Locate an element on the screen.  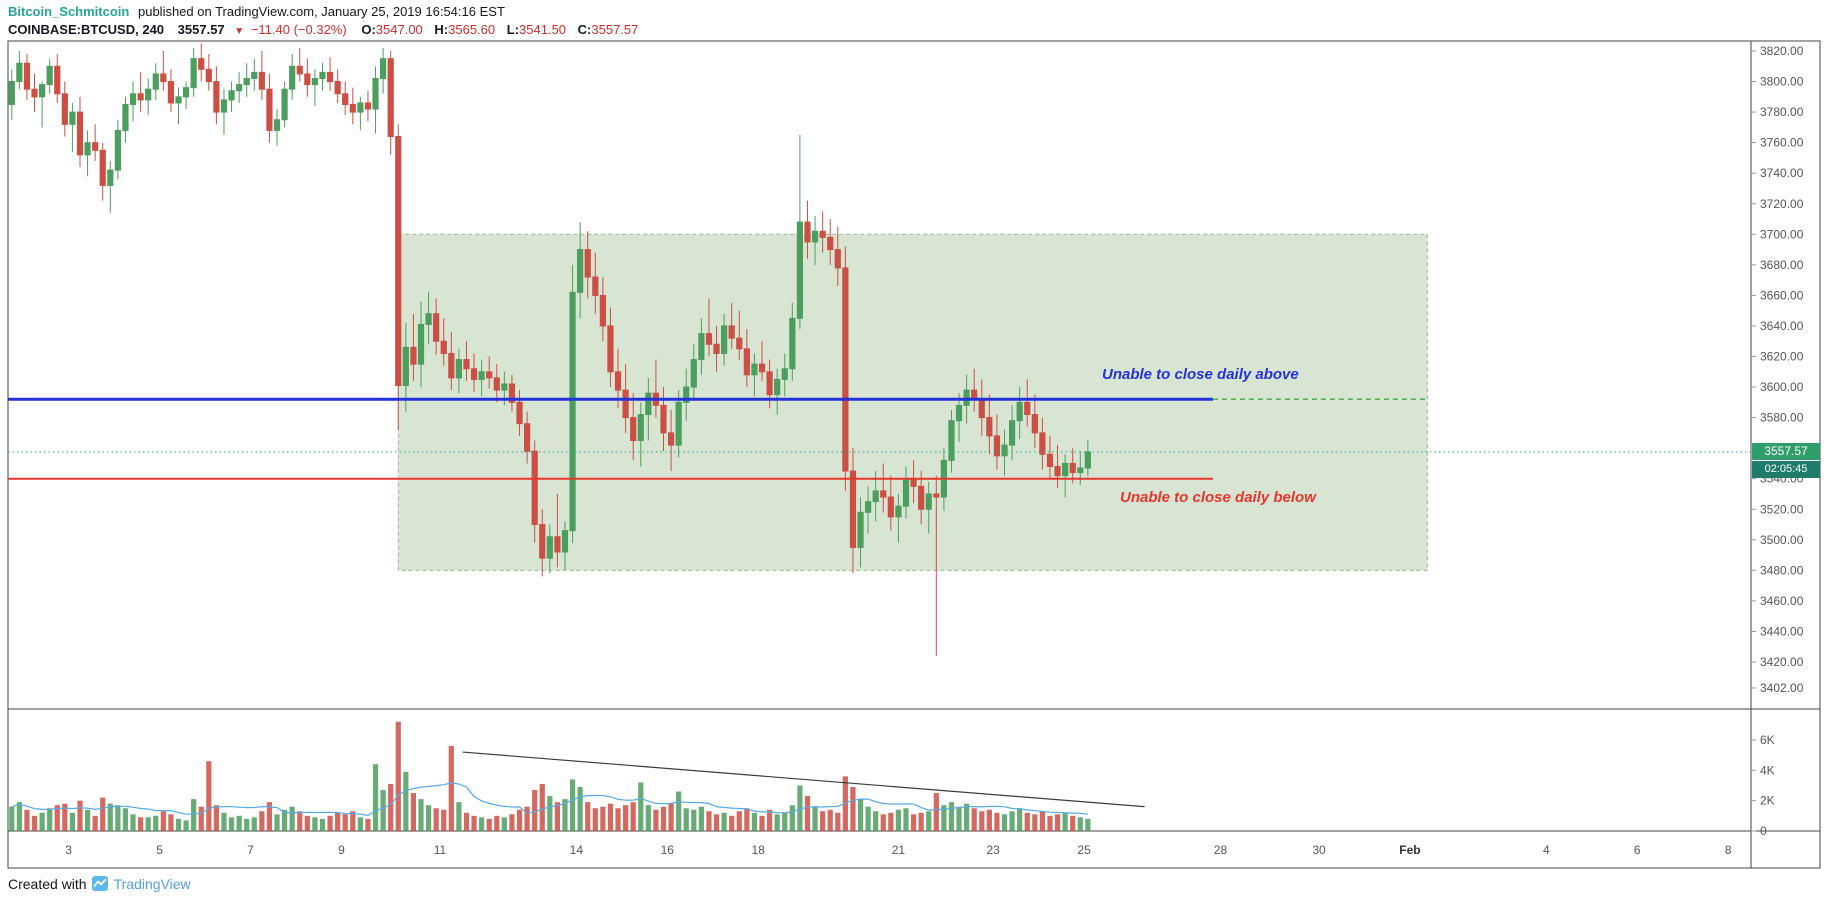
time-axis-label: 5 is located at coordinates (159, 850).